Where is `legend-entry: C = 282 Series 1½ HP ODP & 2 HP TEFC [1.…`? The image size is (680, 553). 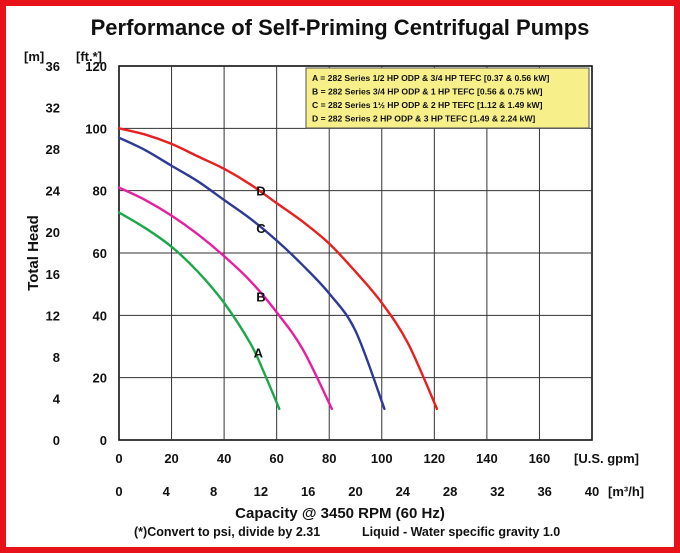 legend-entry: C = 282 Series 1½ HP ODP & 2 HP TEFC [1.… is located at coordinates (427, 105).